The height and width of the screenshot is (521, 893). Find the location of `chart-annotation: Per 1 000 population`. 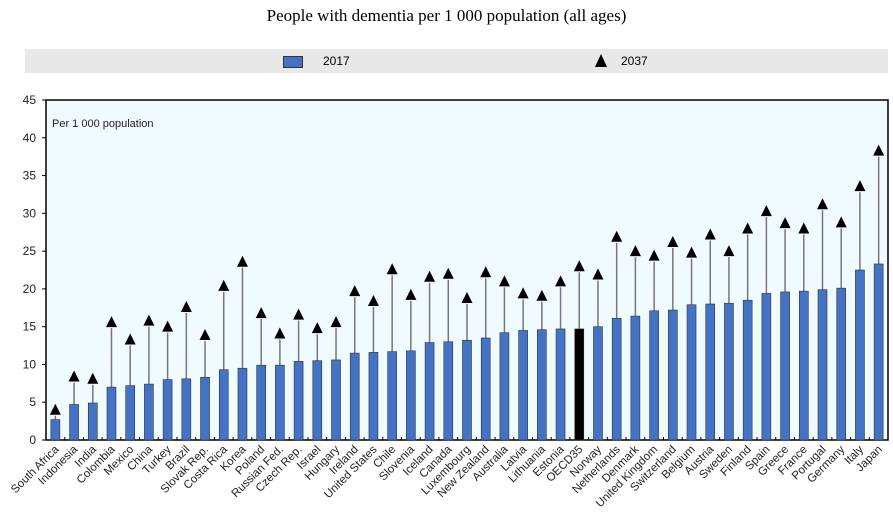

chart-annotation: Per 1 000 population is located at coordinates (103, 124).